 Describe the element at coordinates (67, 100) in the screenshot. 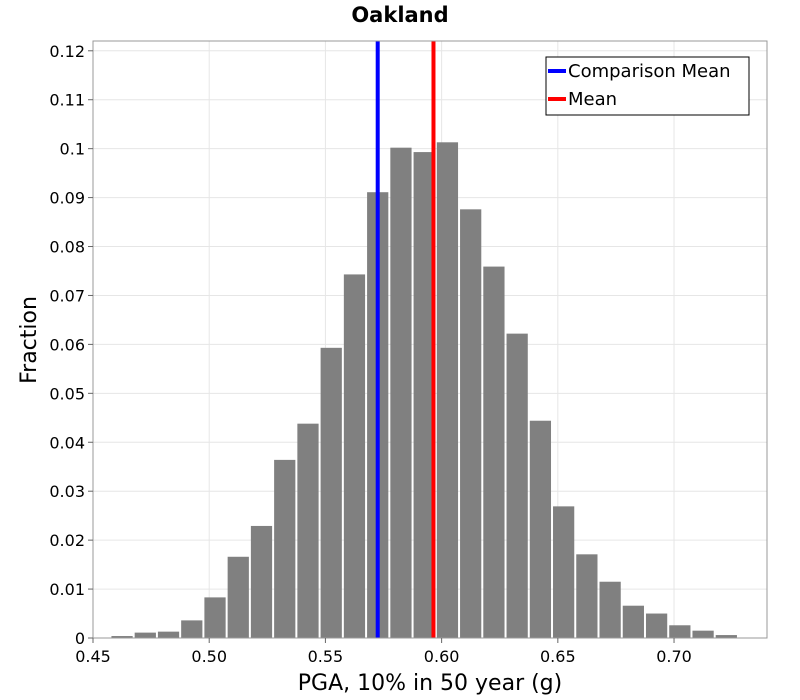

I see `y-tick-label: 0.11` at that location.